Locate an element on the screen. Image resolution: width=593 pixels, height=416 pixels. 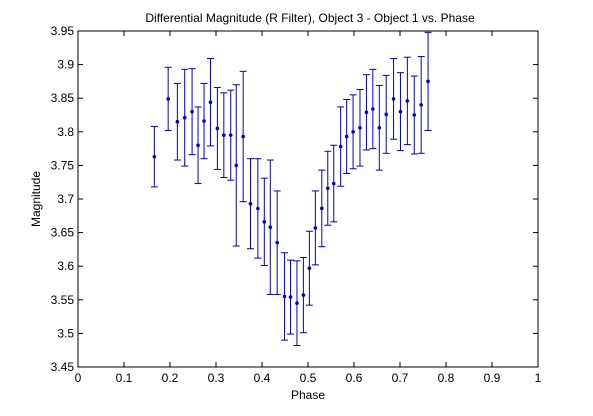
y-tick-label: 3.8 is located at coordinates (65, 132).